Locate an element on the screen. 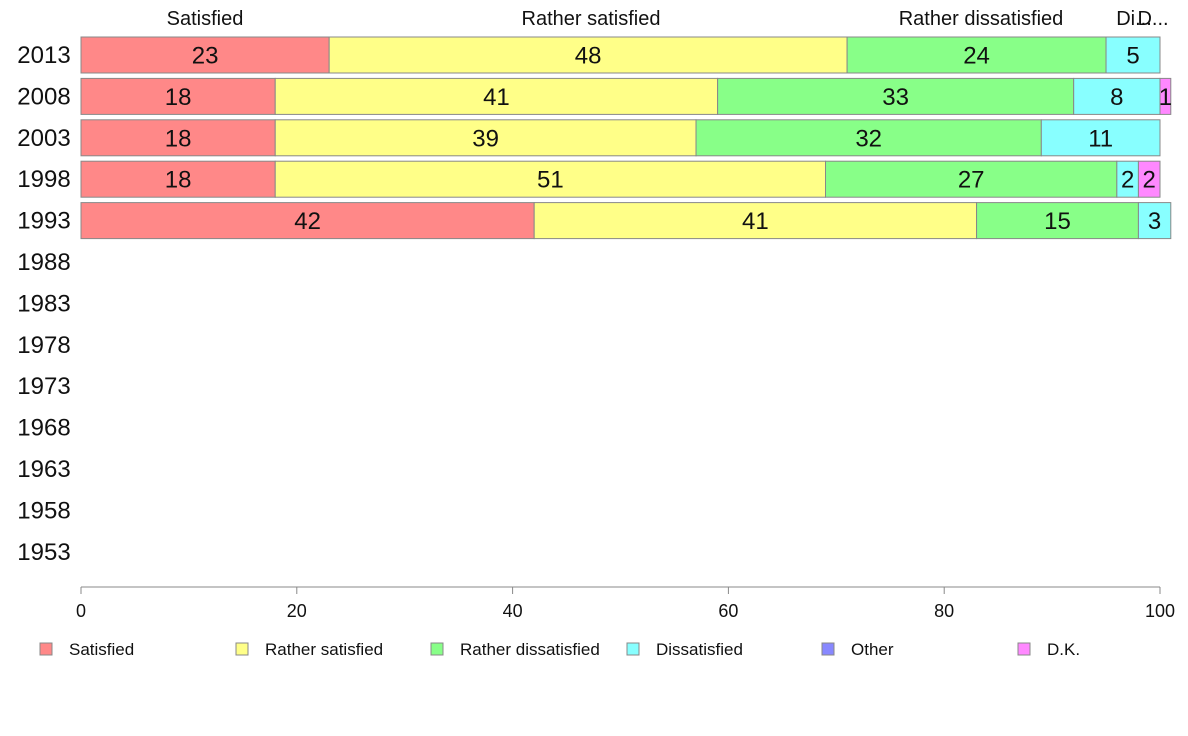 The image size is (1188, 736). value-label: 3 is located at coordinates (1154, 221).